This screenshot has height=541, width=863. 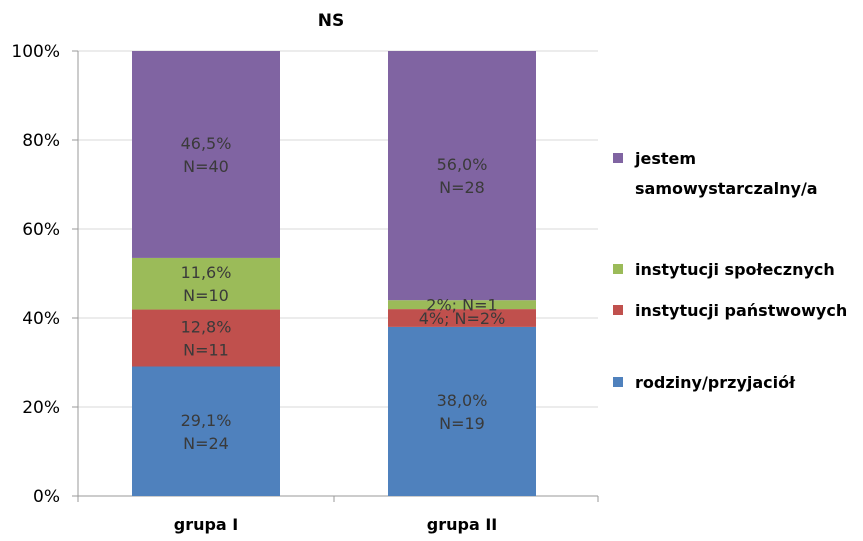 What do you see at coordinates (35, 274) in the screenshot?
I see `y-axis-ticks: 0% 20% 40% 60% 80% 100%` at bounding box center [35, 274].